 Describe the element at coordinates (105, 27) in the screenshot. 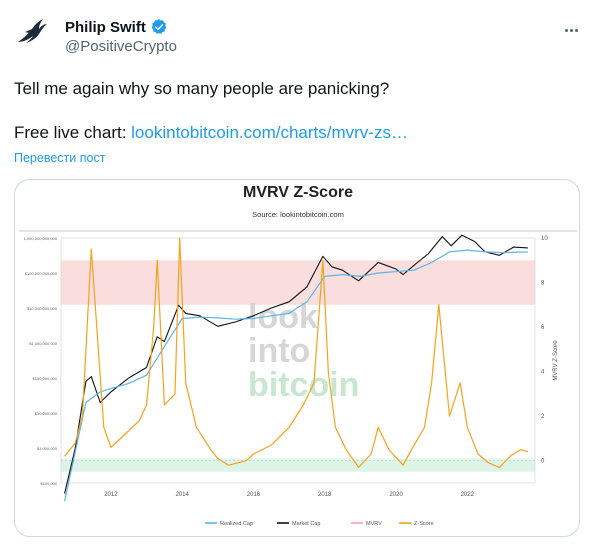

I see `author-name: Philip Swift` at that location.